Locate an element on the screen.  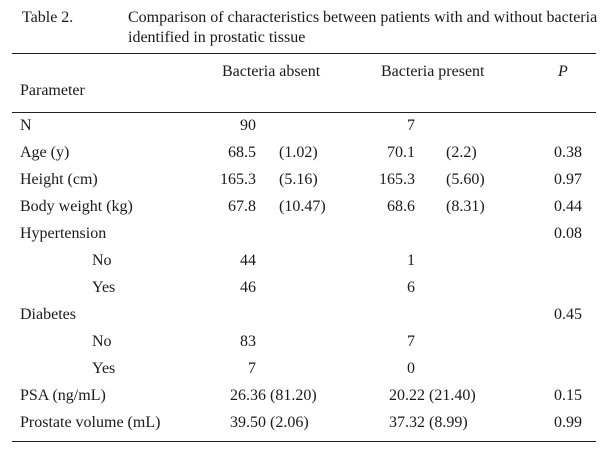
table-row: Diabetes 0.45 is located at coordinates (302, 315).